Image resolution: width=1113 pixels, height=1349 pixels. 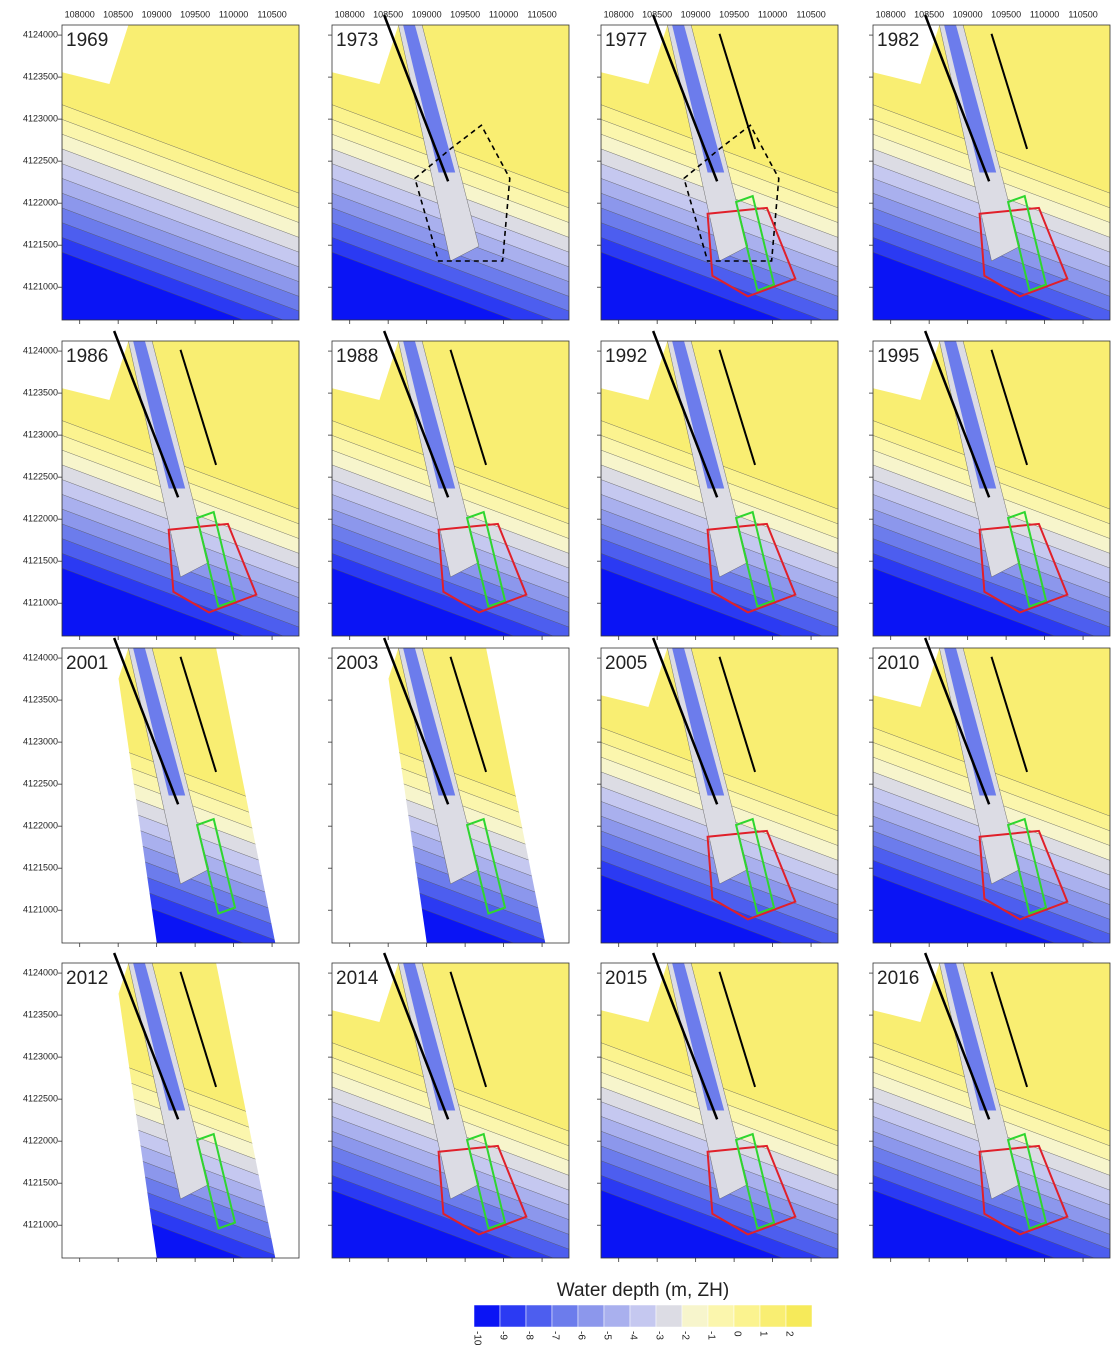 What do you see at coordinates (462, 193) in the screenshot?
I see `dredge-outline` at bounding box center [462, 193].